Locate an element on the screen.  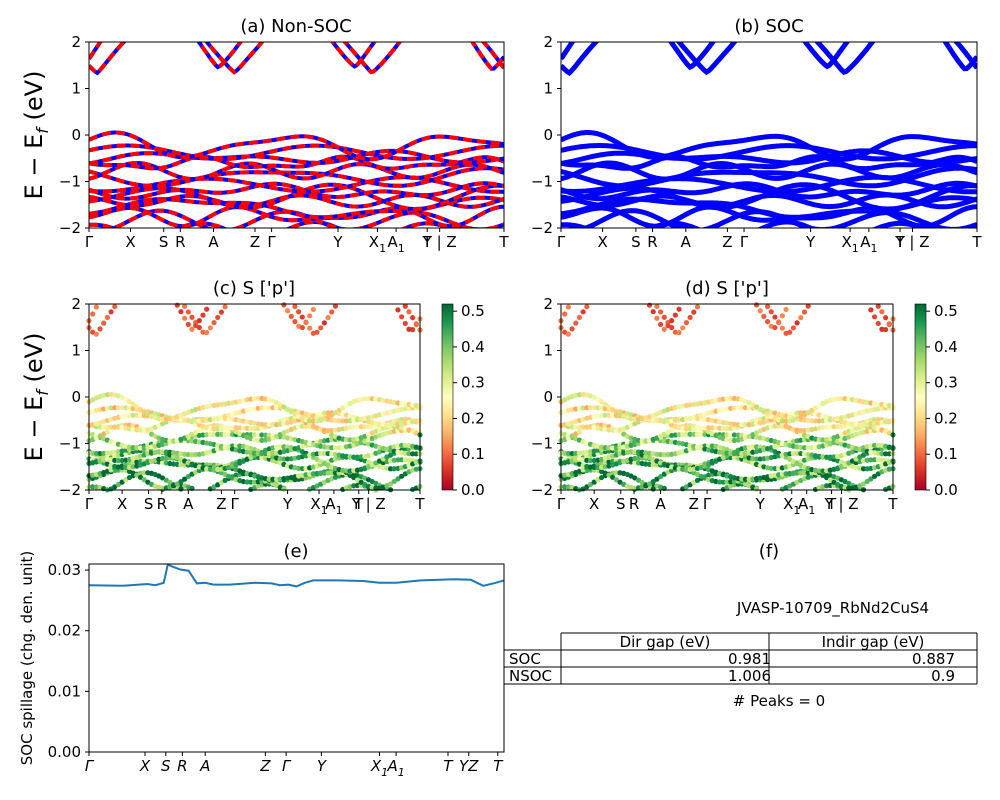
band-group is located at coordinates (769, 135).